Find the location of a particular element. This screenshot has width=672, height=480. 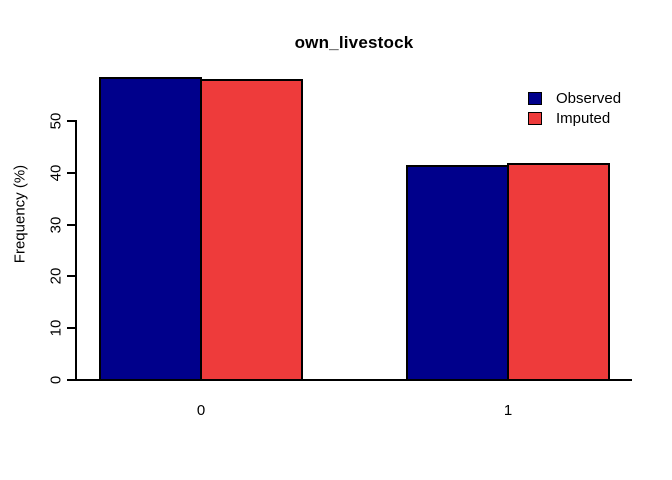

legend-item-observed: Observed is located at coordinates (574, 98).